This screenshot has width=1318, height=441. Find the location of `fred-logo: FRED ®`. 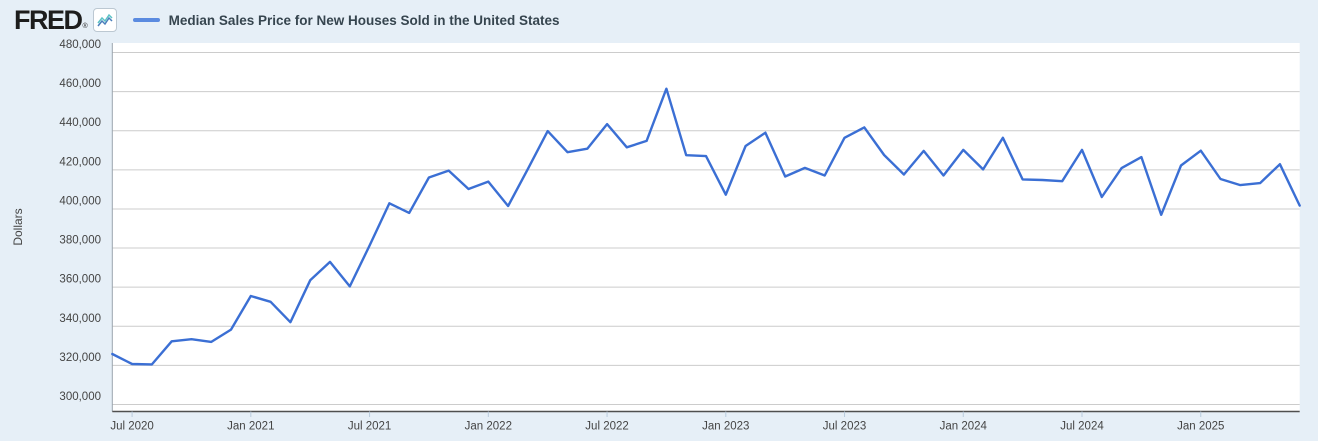

fred-logo: FRED ® is located at coordinates (51, 20).